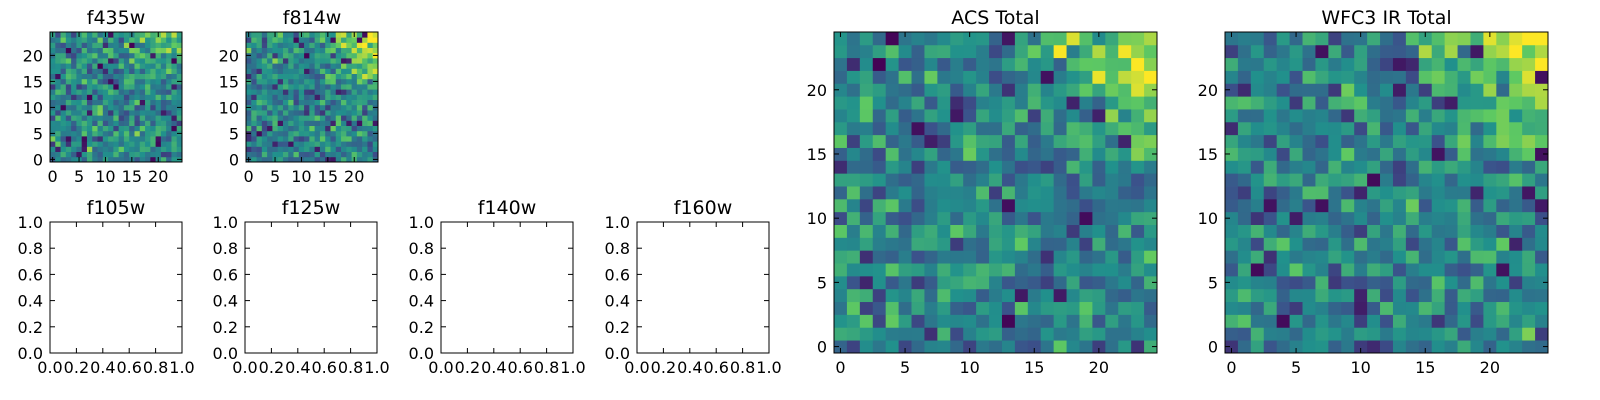 Image resolution: width=1600 pixels, height=400 pixels. I want to click on y-tick-label: 0.4, so click(30, 301).